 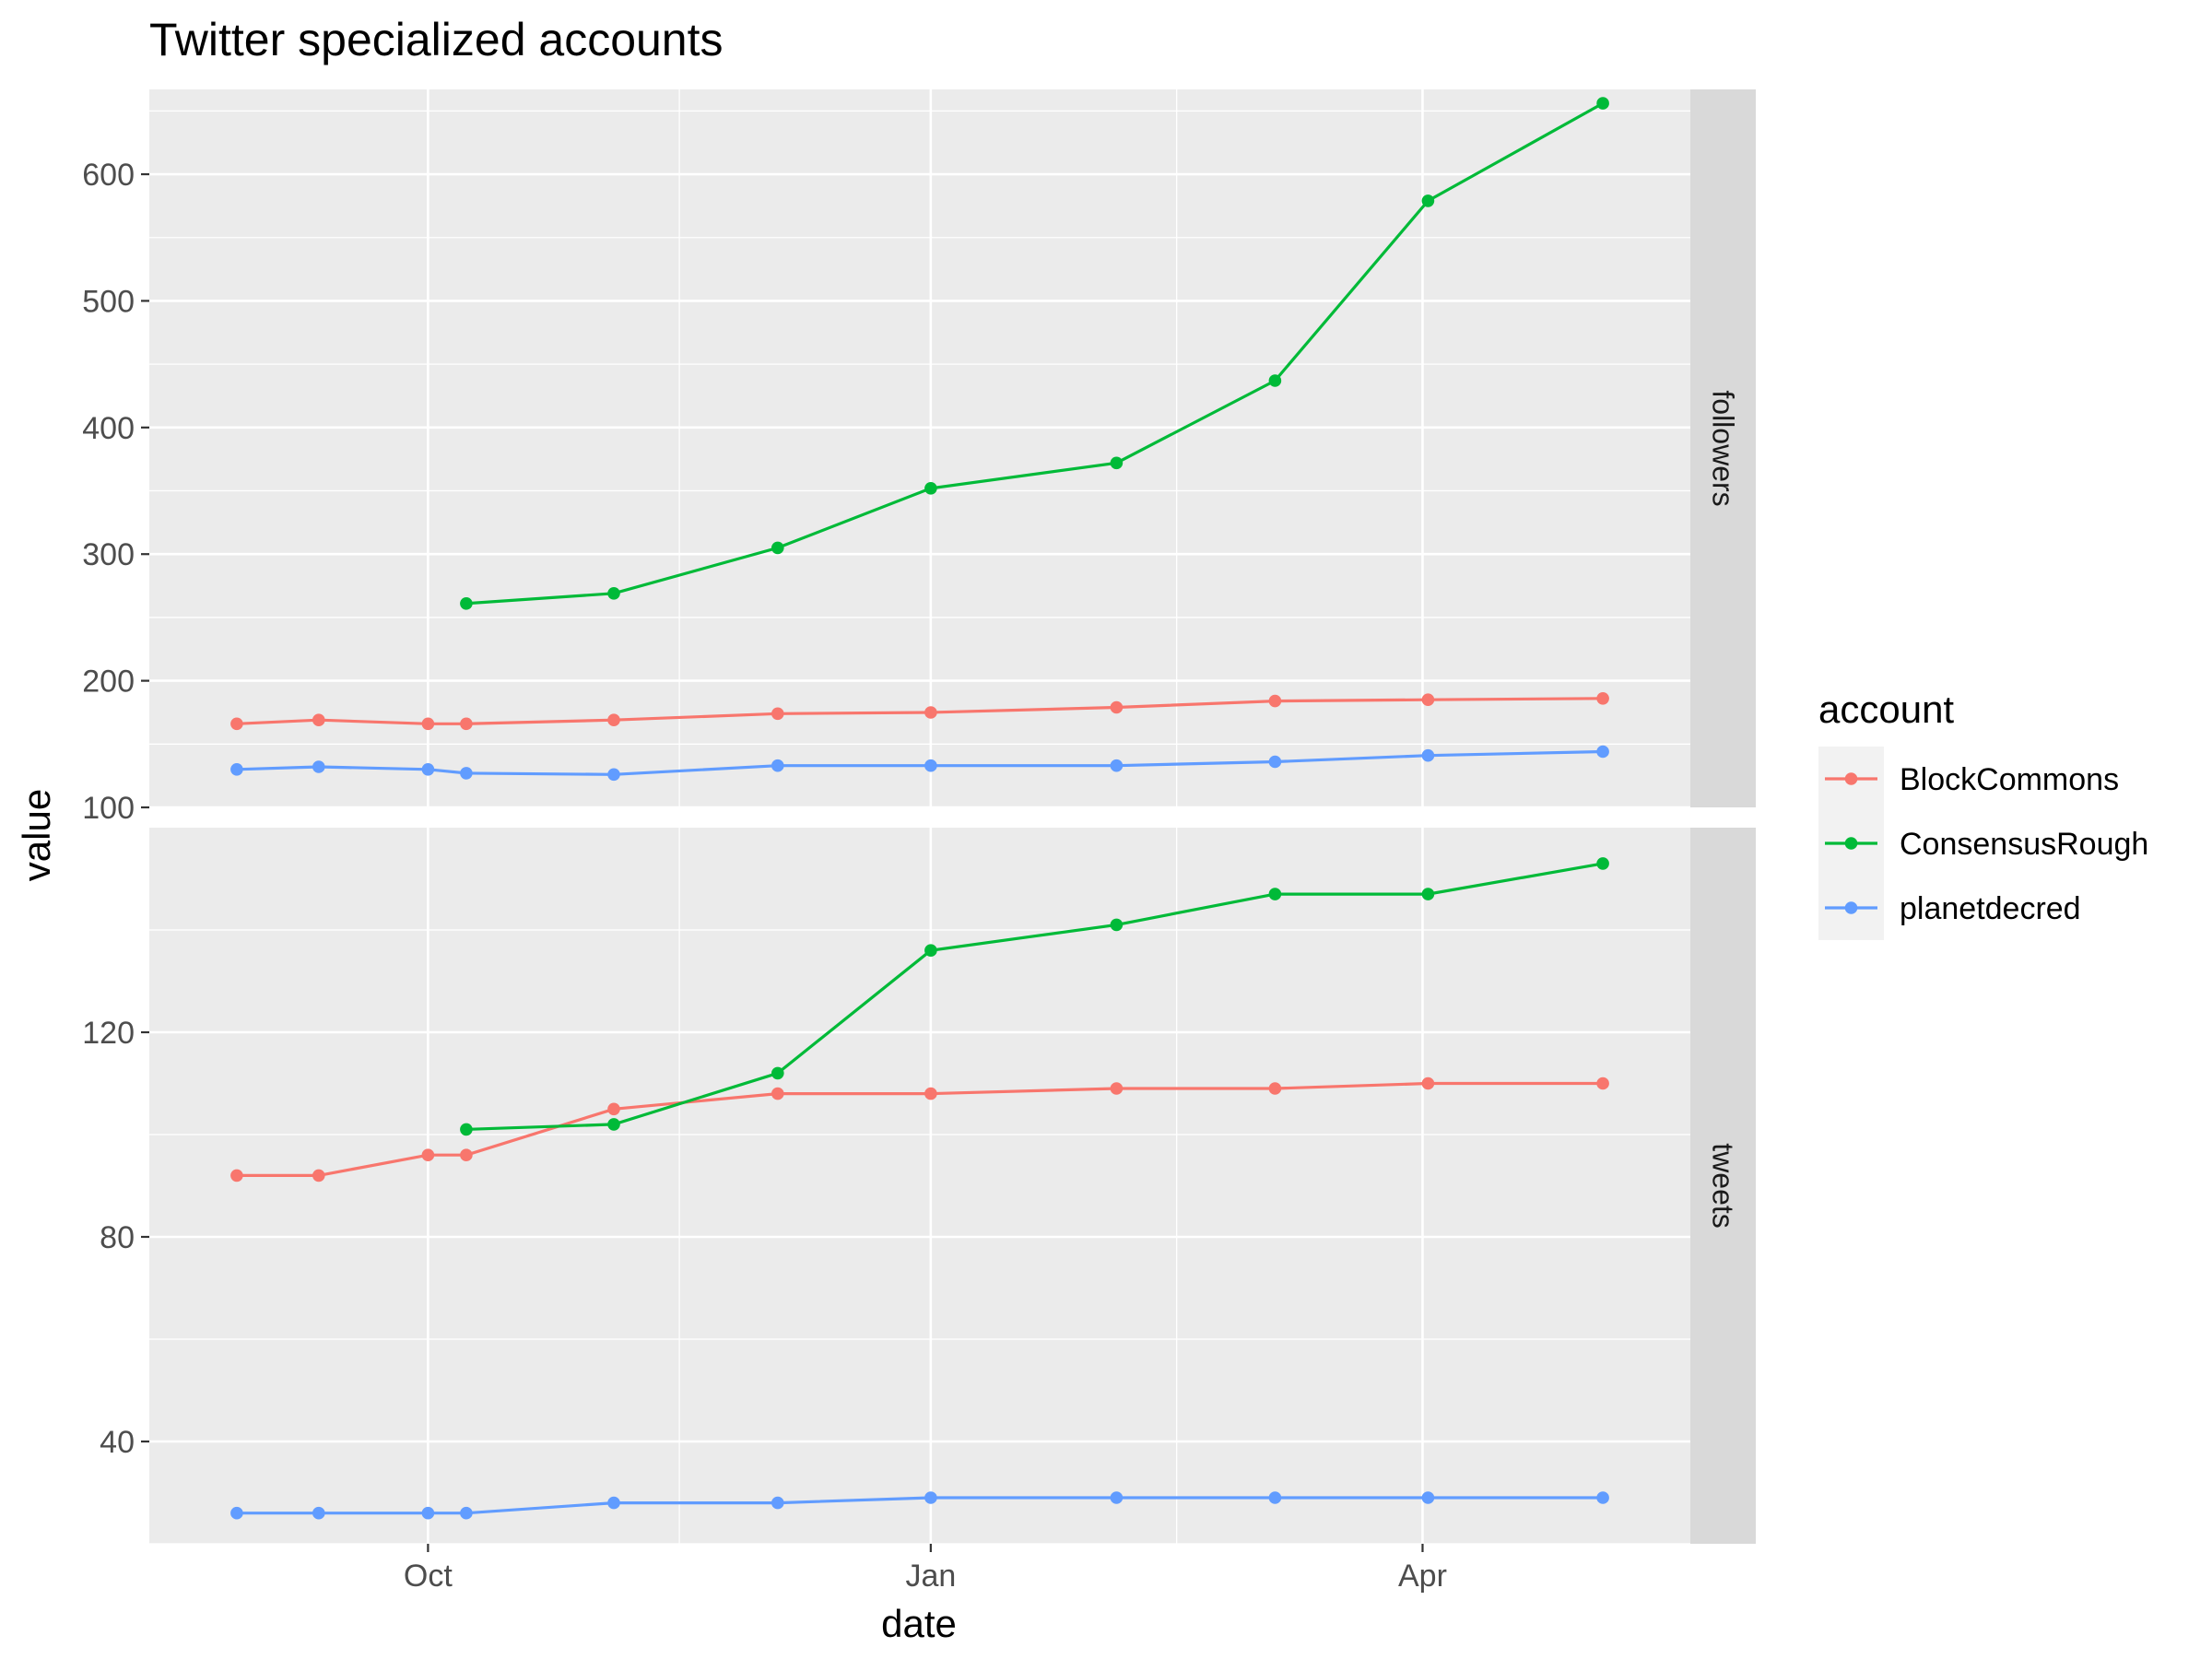 What do you see at coordinates (1422, 1576) in the screenshot?
I see `x-tick-label: Apr` at bounding box center [1422, 1576].